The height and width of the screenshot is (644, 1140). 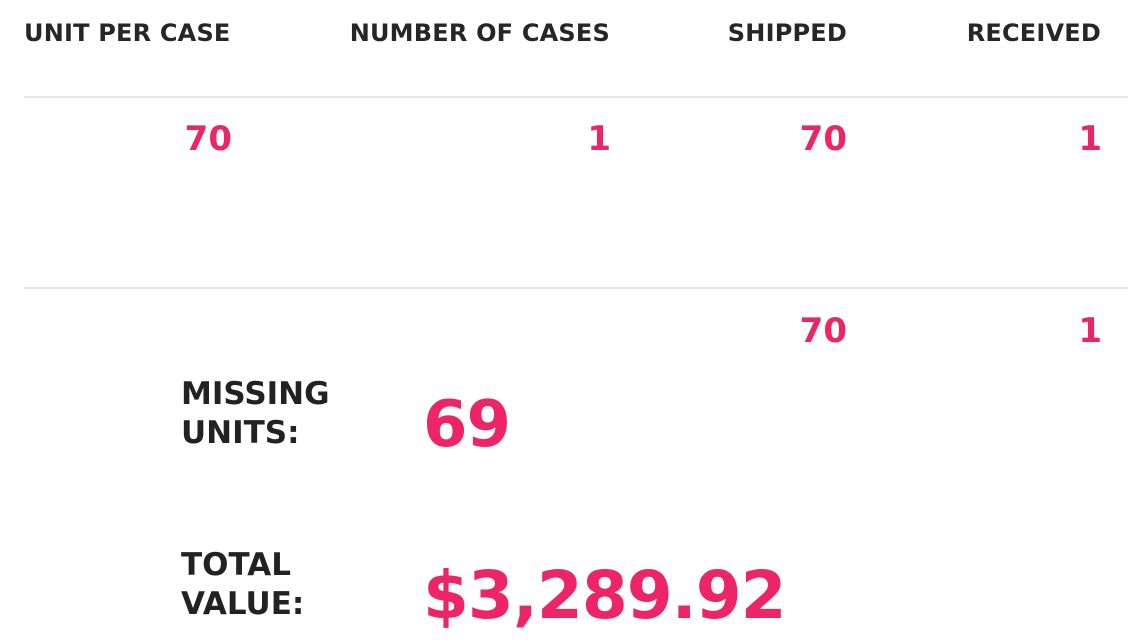 What do you see at coordinates (823, 139) in the screenshot?
I see `row-shipped: 70` at bounding box center [823, 139].